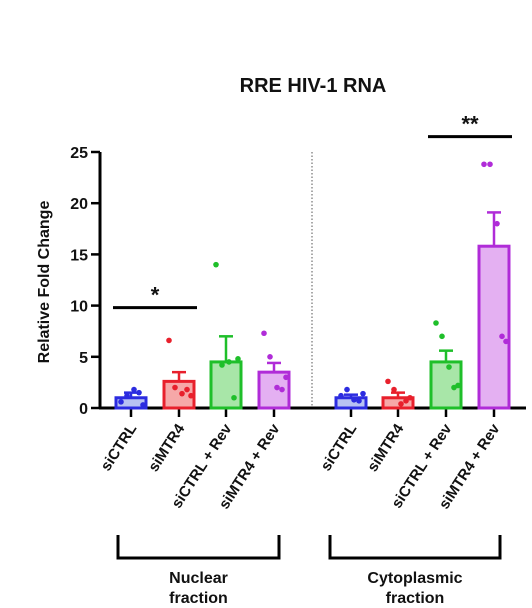 The image size is (532, 608). I want to click on group-label: Cytoplasmic, so click(414, 578).